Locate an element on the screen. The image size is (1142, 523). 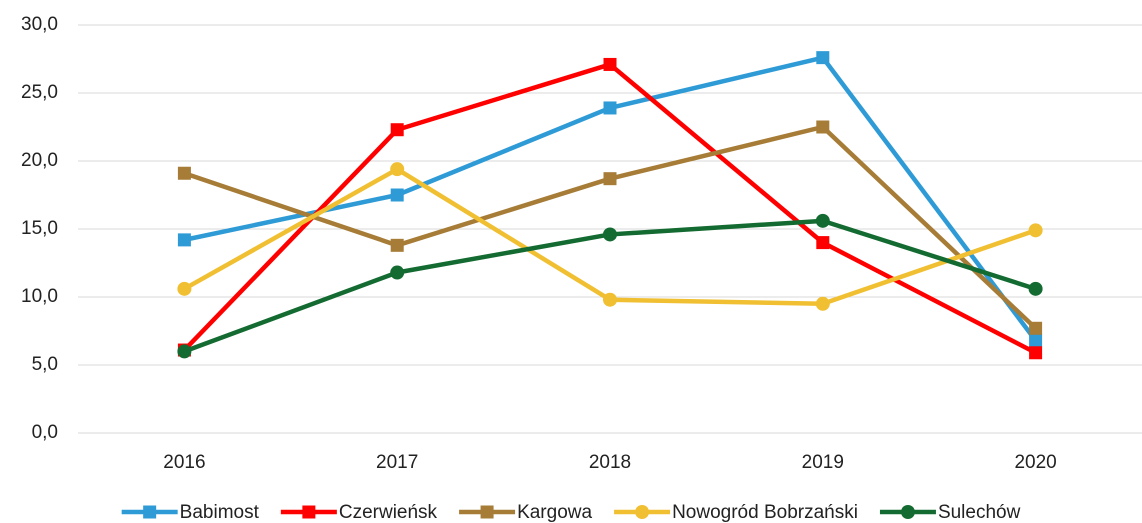
legend-label: Kargowa is located at coordinates (554, 512).